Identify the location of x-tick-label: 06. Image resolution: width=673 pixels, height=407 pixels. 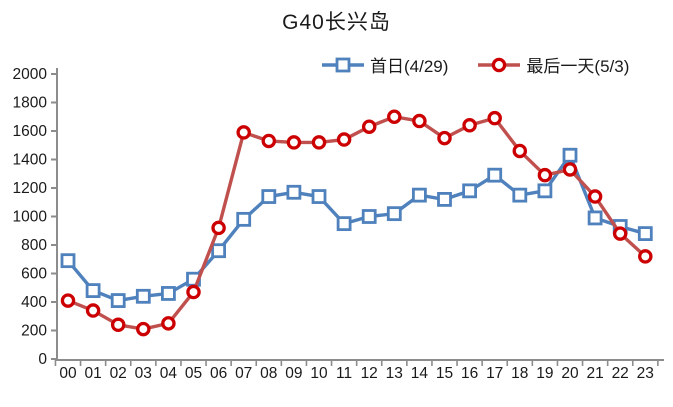
(218, 373).